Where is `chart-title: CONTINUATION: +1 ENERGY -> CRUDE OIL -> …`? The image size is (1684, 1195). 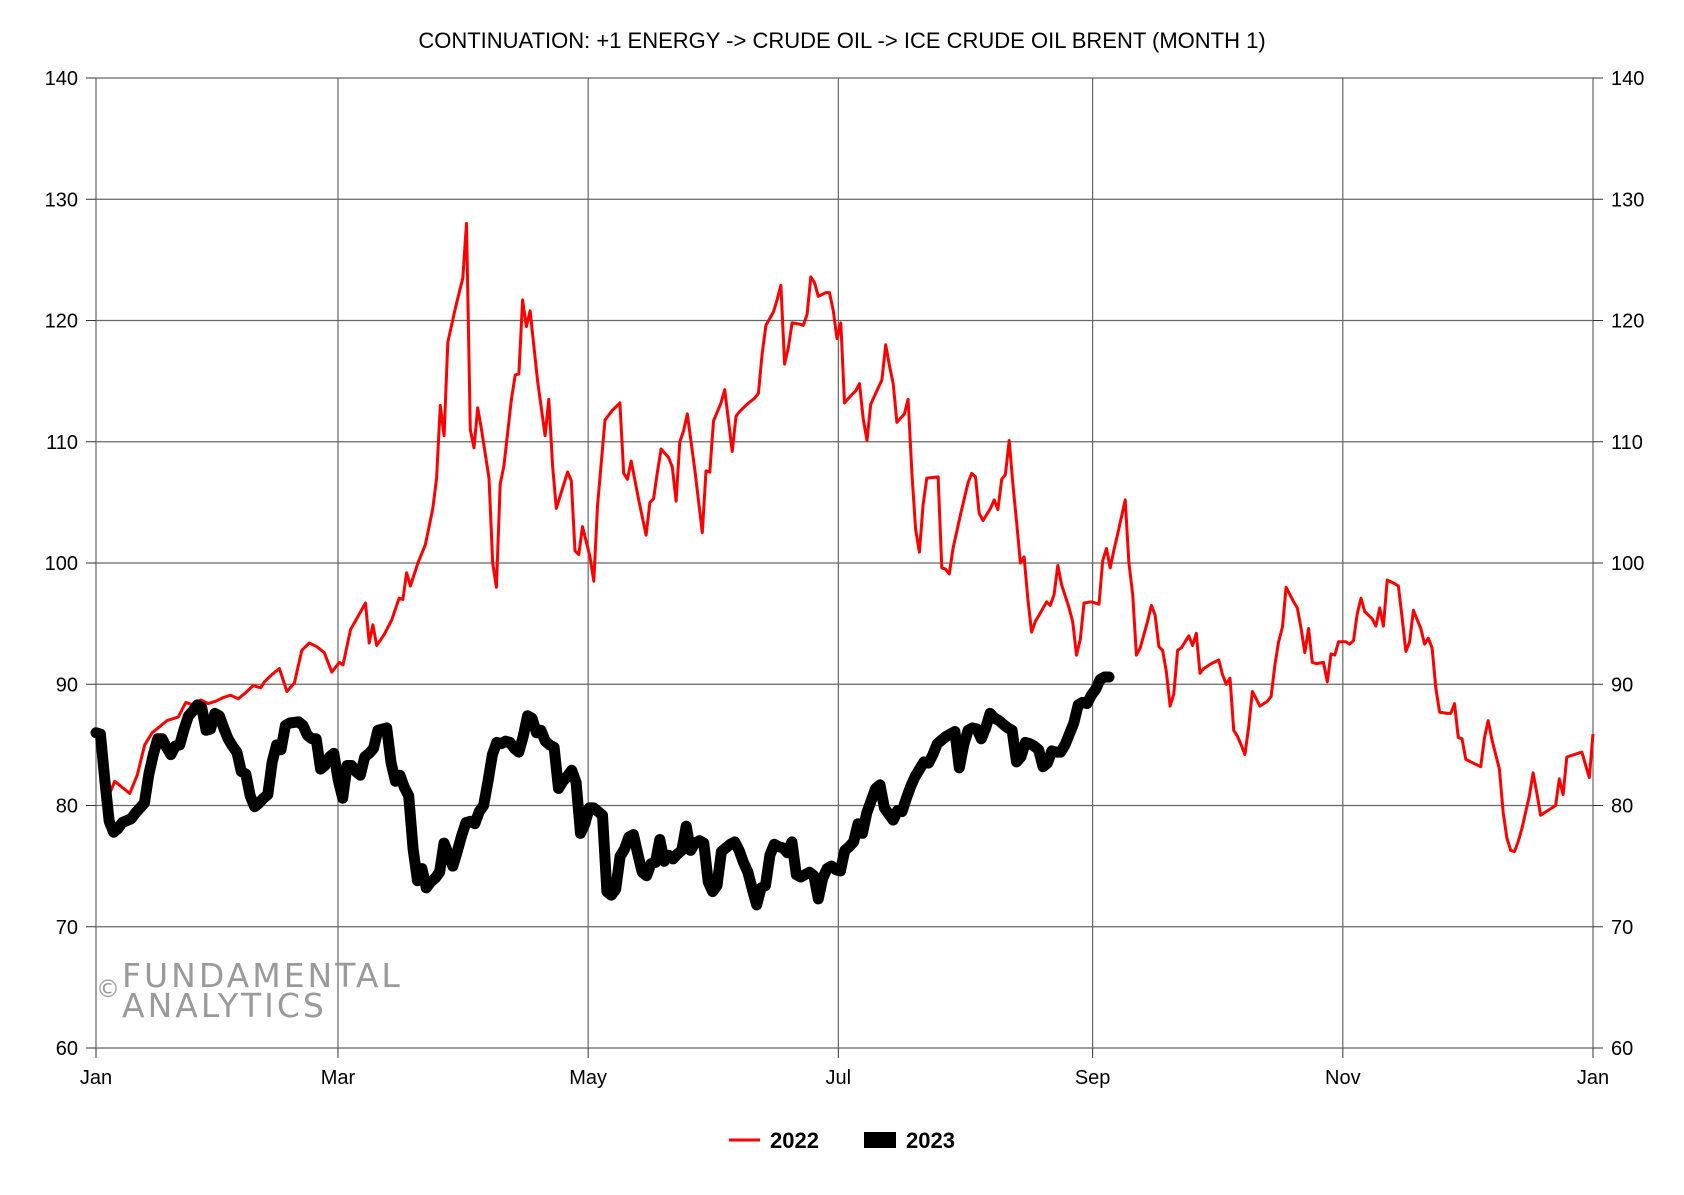
chart-title: CONTINUATION: +1 ENERGY -> CRUDE OIL -> … is located at coordinates (841, 40).